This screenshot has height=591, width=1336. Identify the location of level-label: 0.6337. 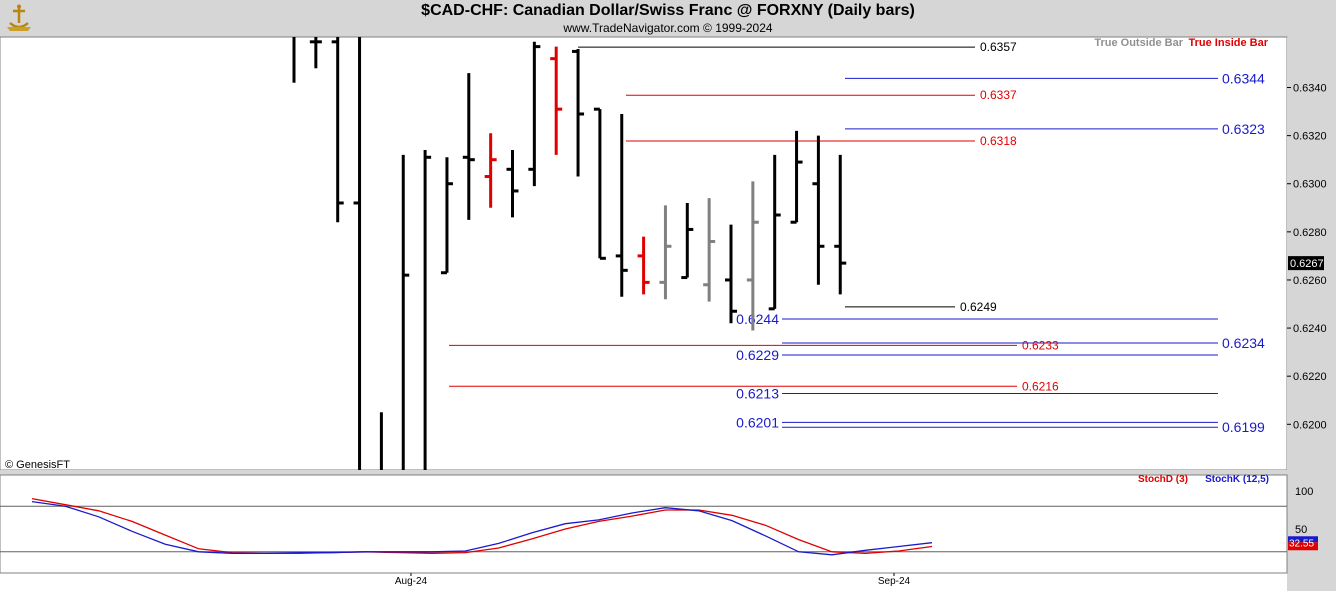
(998, 95).